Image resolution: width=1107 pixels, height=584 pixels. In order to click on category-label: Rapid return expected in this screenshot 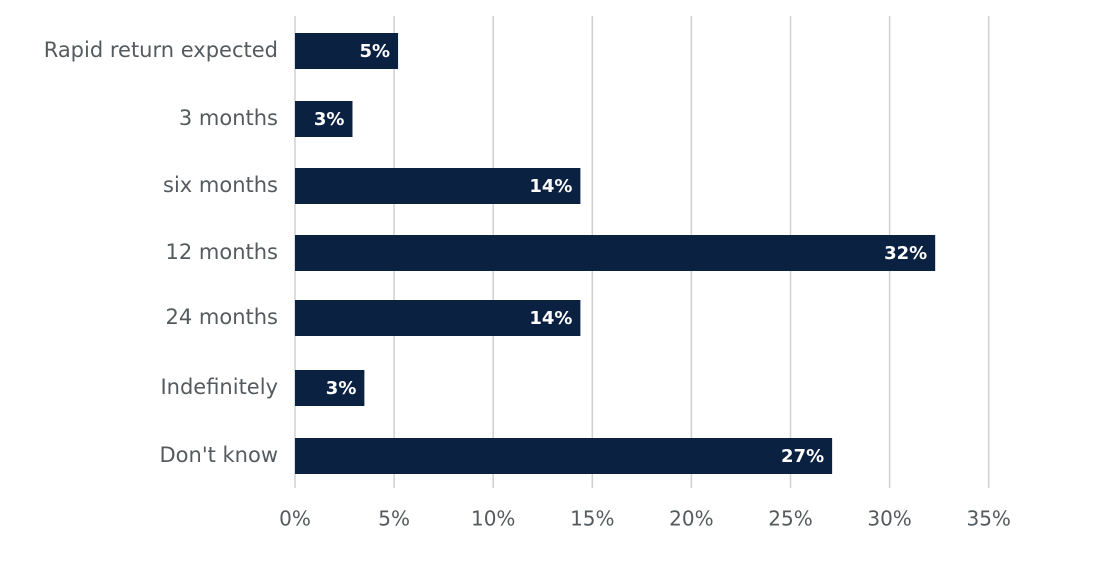, I will do `click(161, 50)`.